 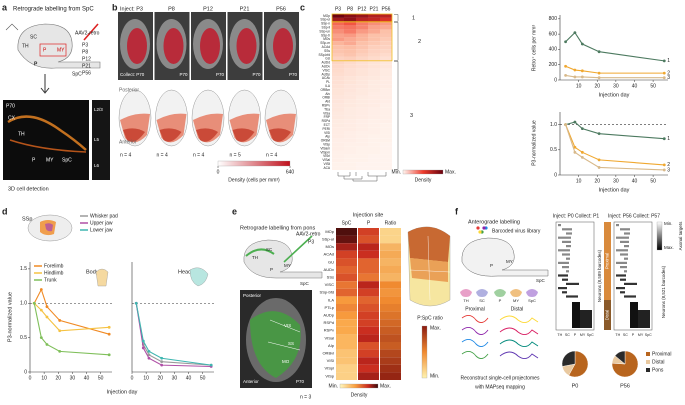 I want to click on label: AIp, so click(x=327, y=137).